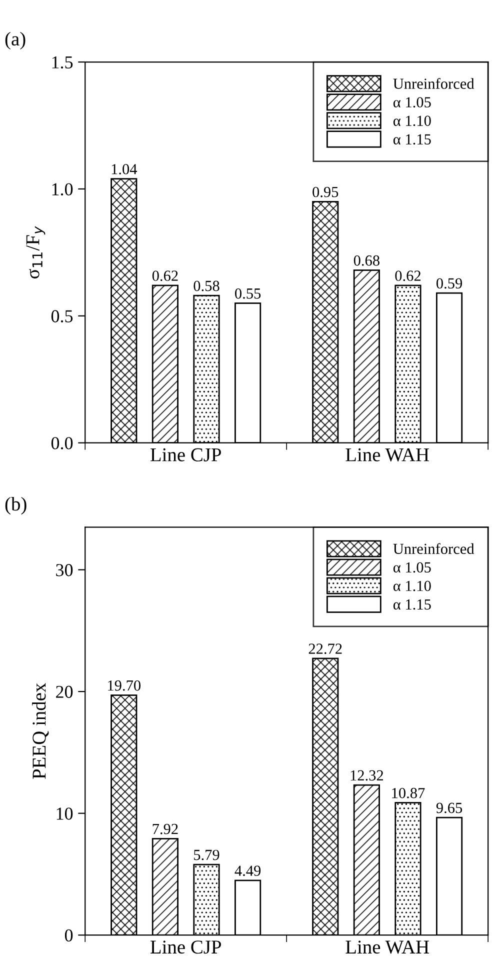 Image resolution: width=492 pixels, height=969 pixels. Describe the element at coordinates (64, 814) in the screenshot. I see `y-tick-label: 10` at that location.